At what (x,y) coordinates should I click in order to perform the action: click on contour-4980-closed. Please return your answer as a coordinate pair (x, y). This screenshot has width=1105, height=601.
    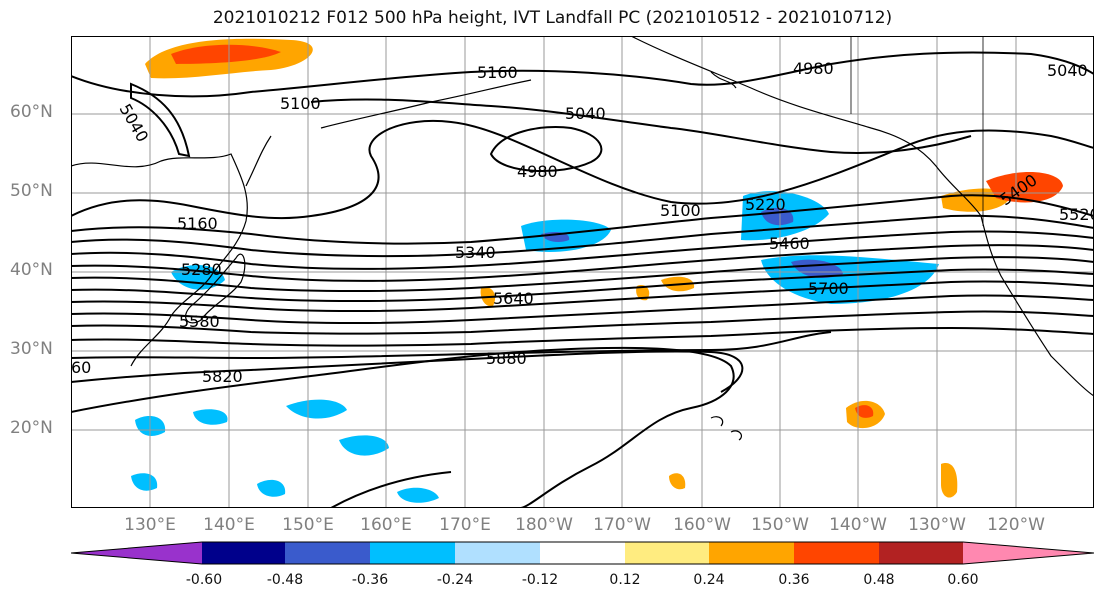
    Looking at the image, I should click on (546, 149).